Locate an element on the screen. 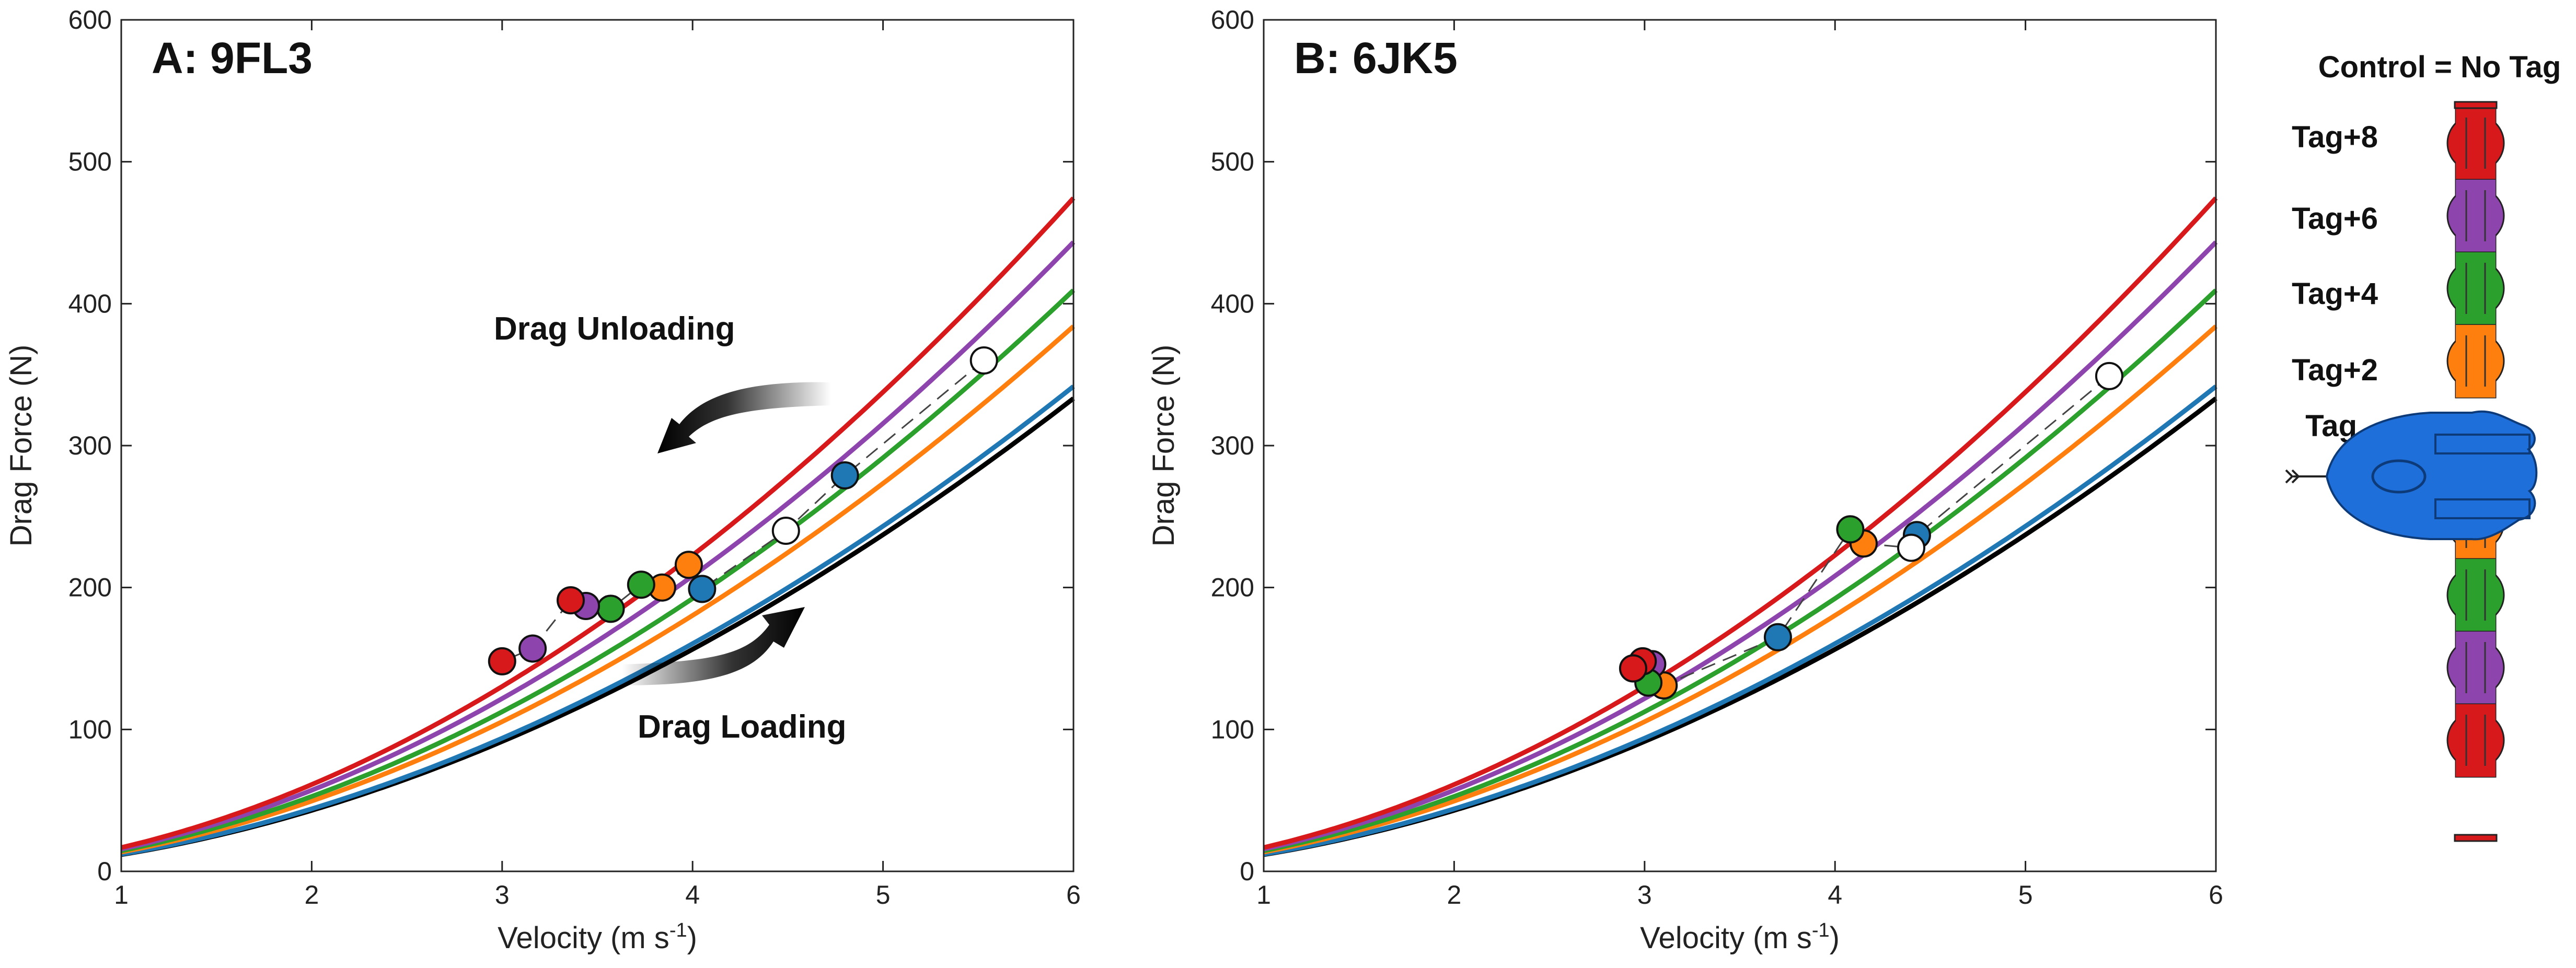  panel-a-x-tick-label: 5 is located at coordinates (883, 895).